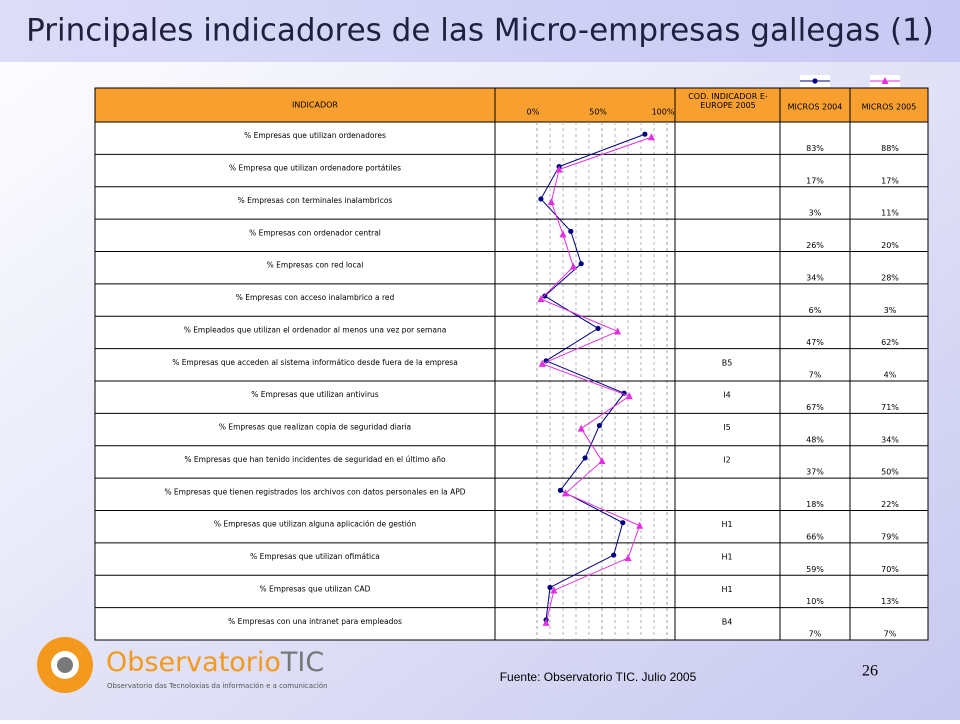 The image size is (960, 724). Describe the element at coordinates (890, 342) in the screenshot. I see `value-label: 62%` at that location.